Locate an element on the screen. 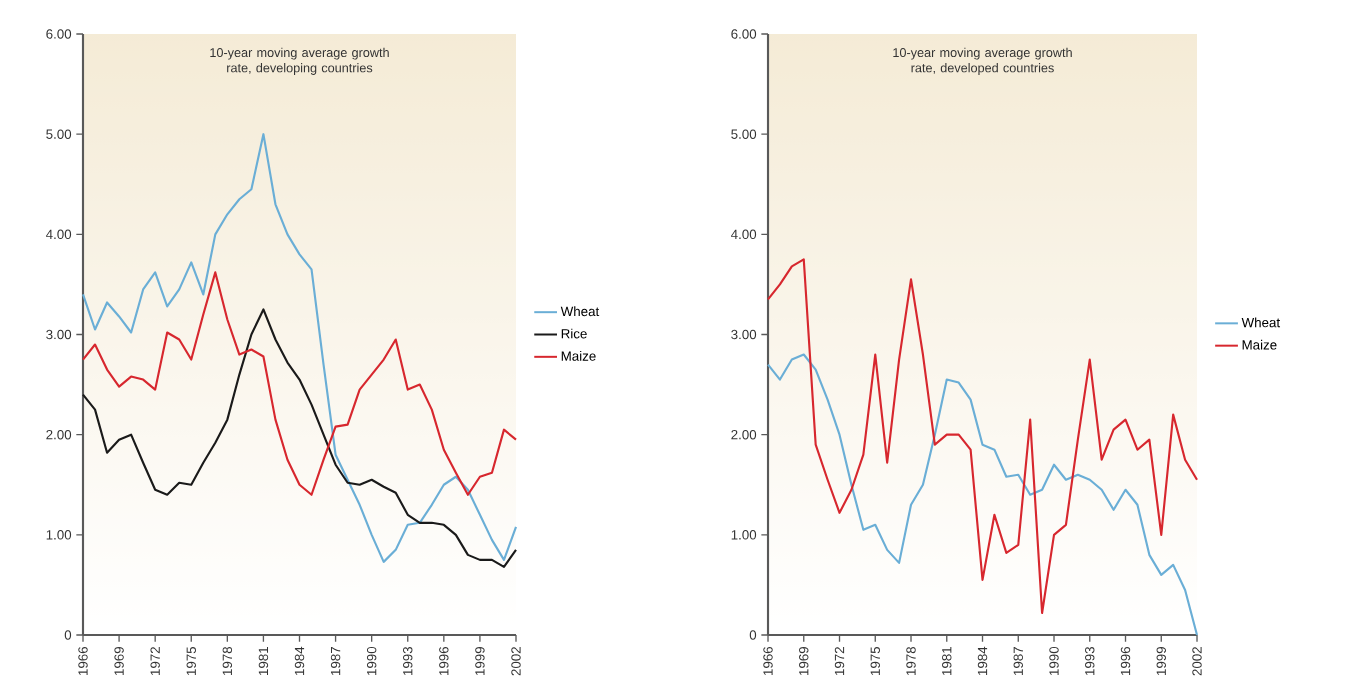 The image size is (1352, 700). text: 10-year moving average growth rate, developing countries is located at coordinates (299, 61).